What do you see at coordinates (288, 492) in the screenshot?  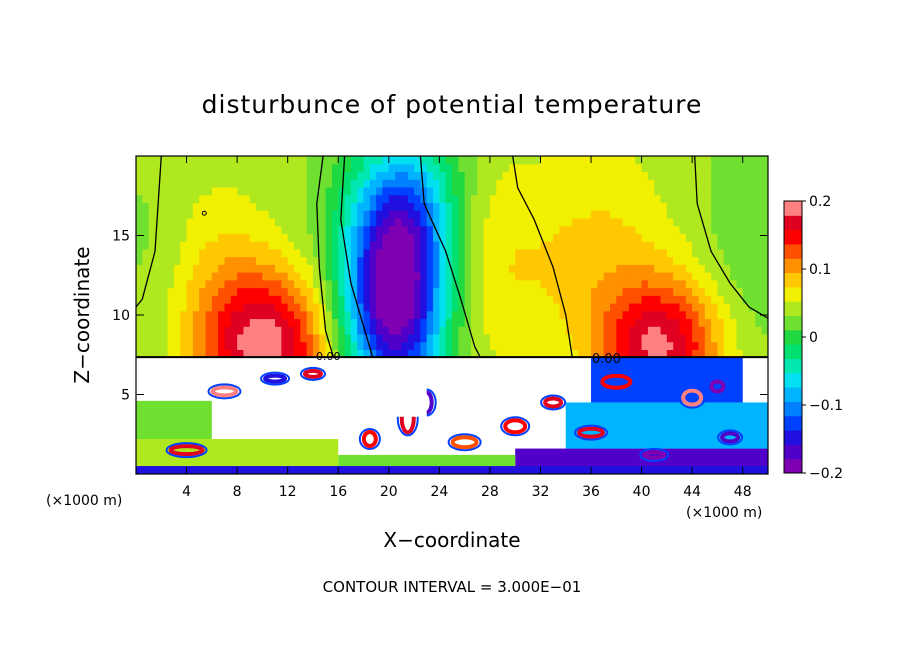 I see `x-tick-label: 12` at bounding box center [288, 492].